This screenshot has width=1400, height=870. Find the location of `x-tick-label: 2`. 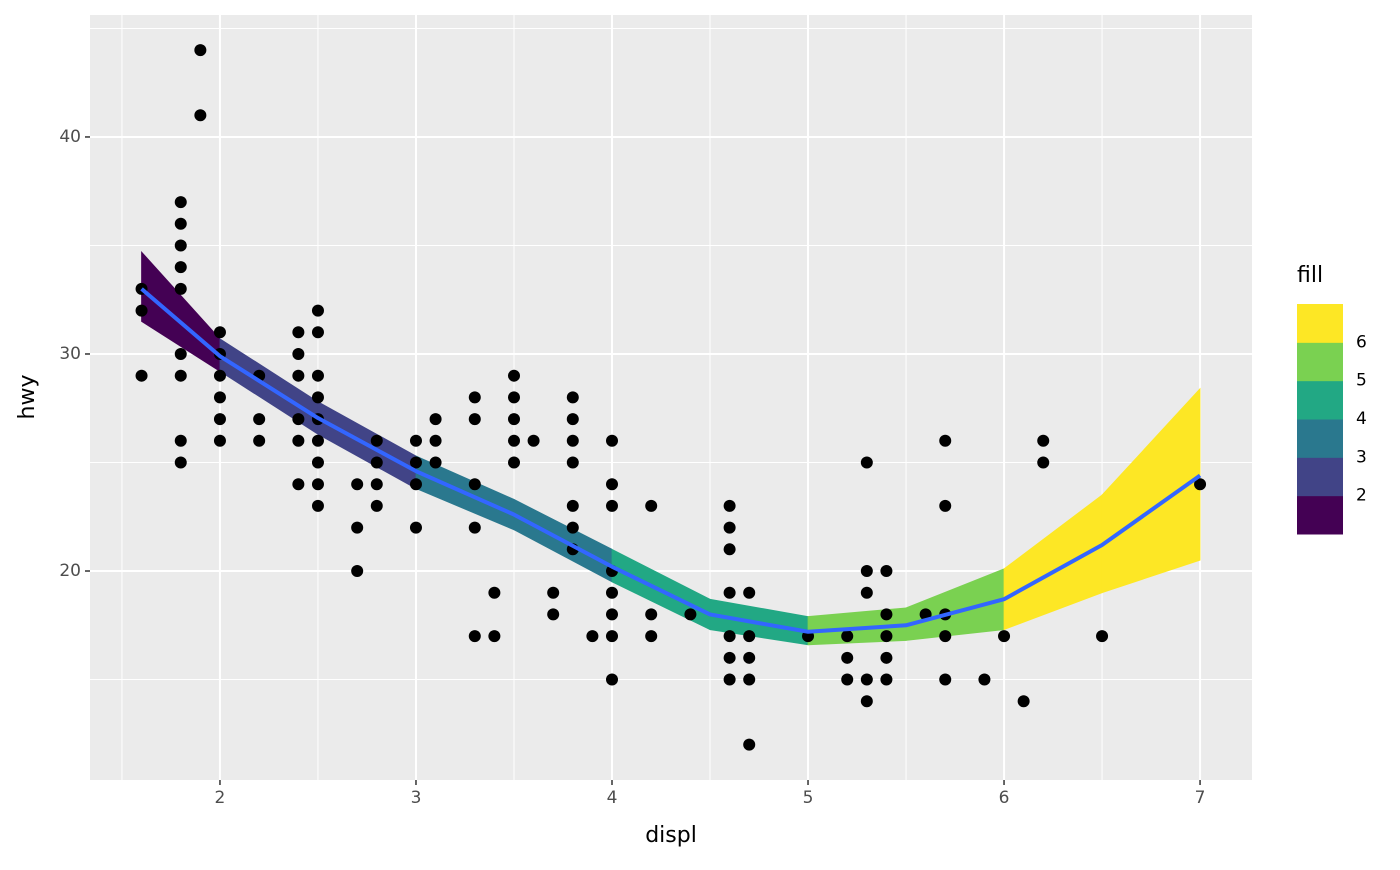

x-tick-label: 2 is located at coordinates (220, 798).